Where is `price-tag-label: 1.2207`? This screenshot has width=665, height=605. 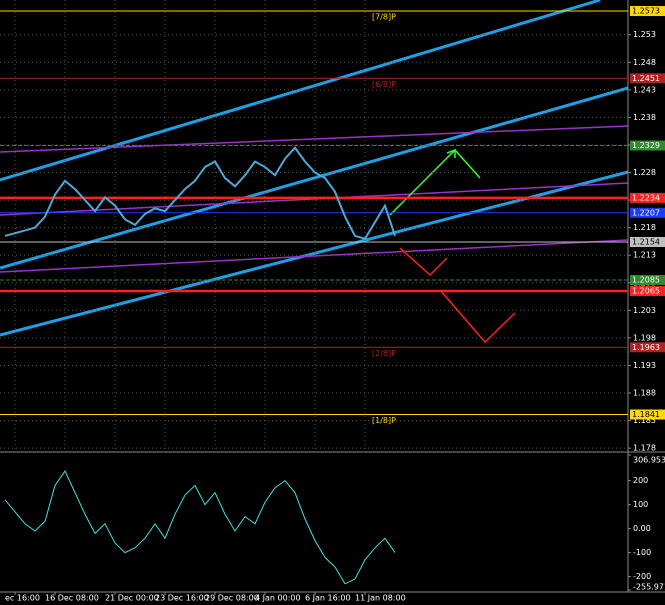
price-tag-label: 1.2207 is located at coordinates (646, 212).